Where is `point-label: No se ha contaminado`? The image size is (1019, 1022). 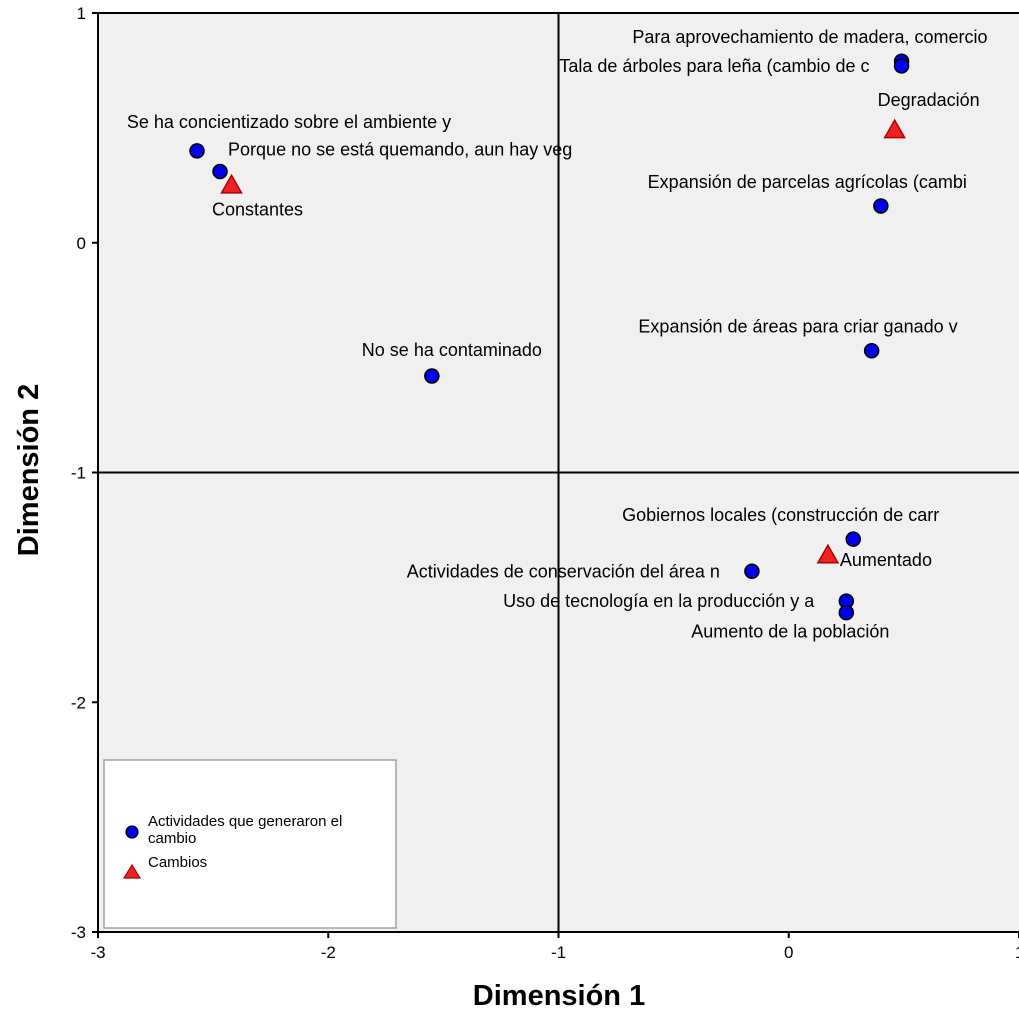 point-label: No se ha contaminado is located at coordinates (452, 350).